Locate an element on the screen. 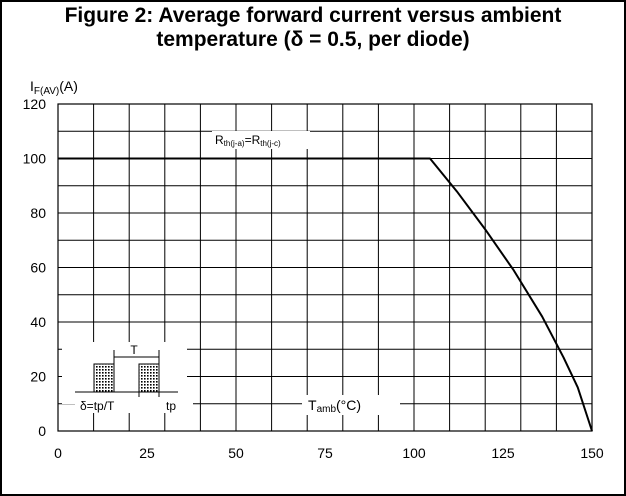 The width and height of the screenshot is (626, 496). rth-annotation-eq: = is located at coordinates (248, 140).